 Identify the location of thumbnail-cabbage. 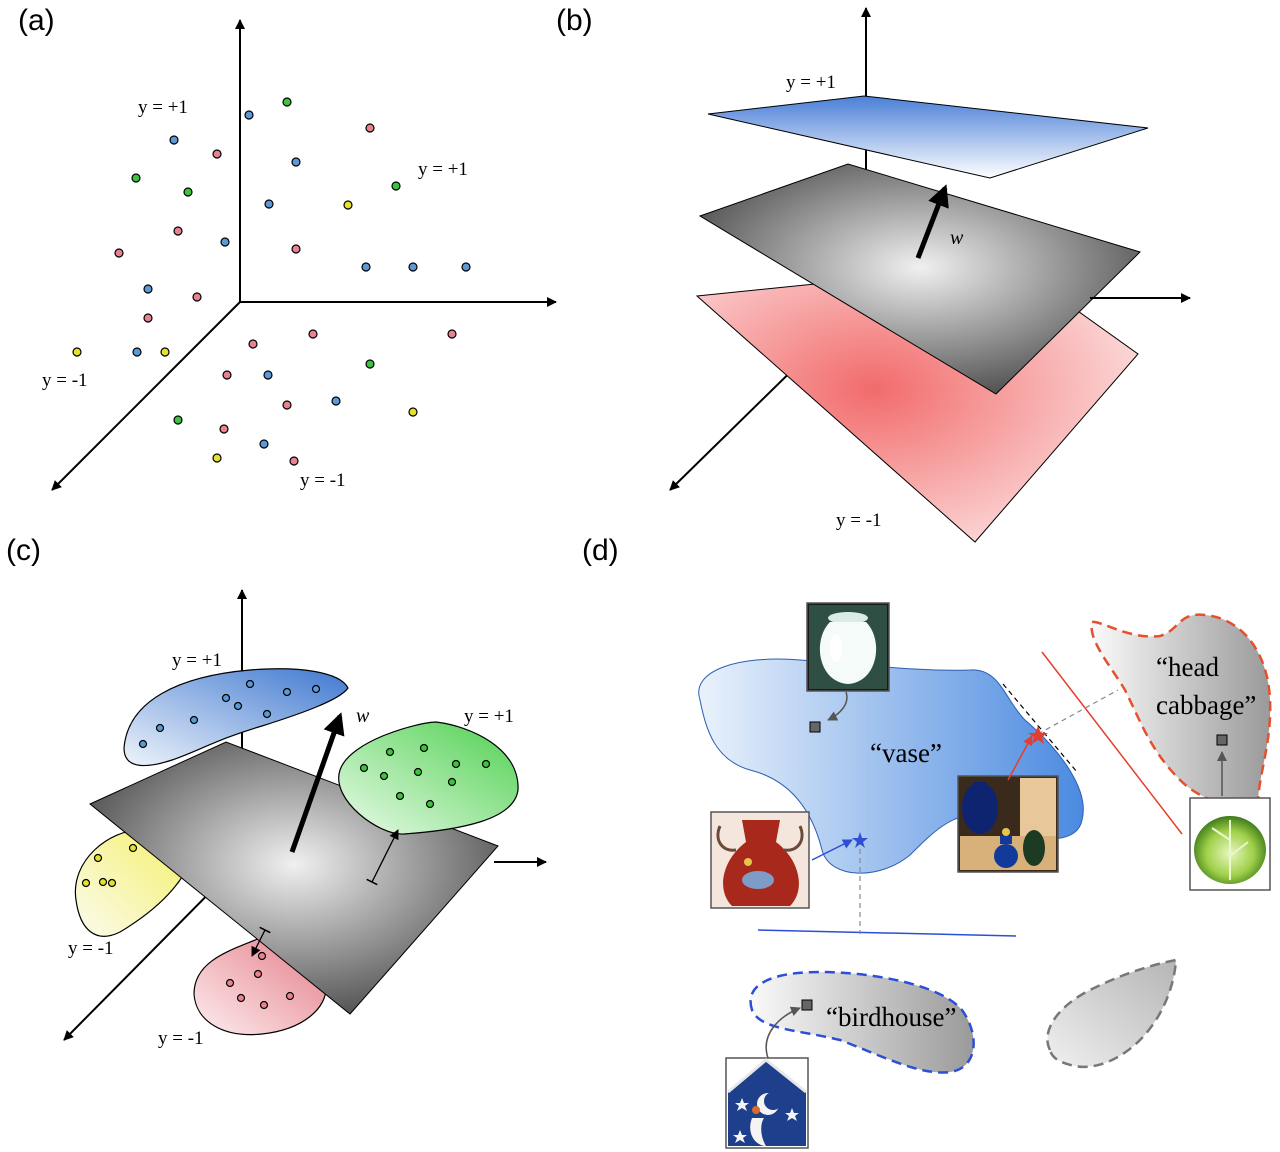
(1230, 844).